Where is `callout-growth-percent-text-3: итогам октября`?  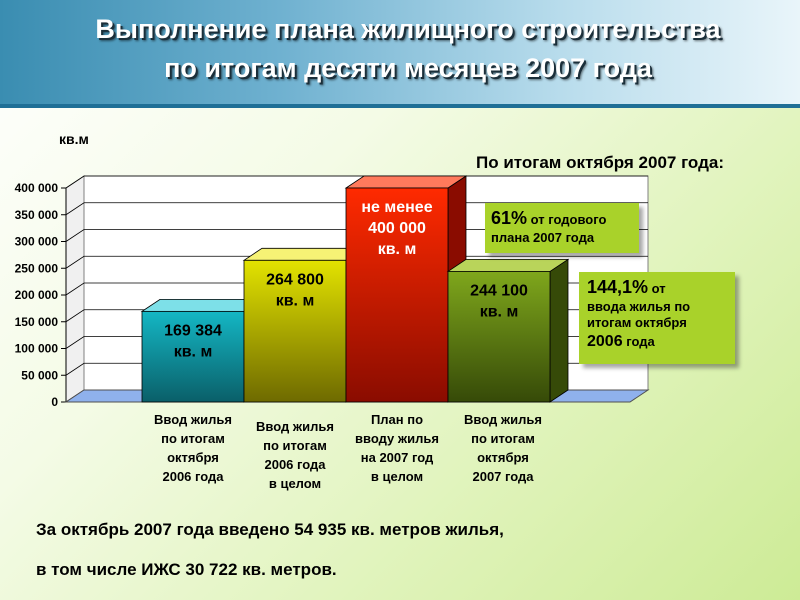
callout-growth-percent-text-3: итогам октября is located at coordinates (637, 323).